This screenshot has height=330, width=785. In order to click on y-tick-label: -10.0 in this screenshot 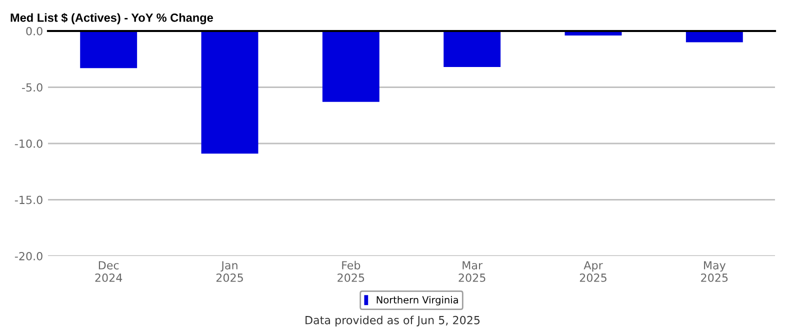, I will do `click(28, 143)`.